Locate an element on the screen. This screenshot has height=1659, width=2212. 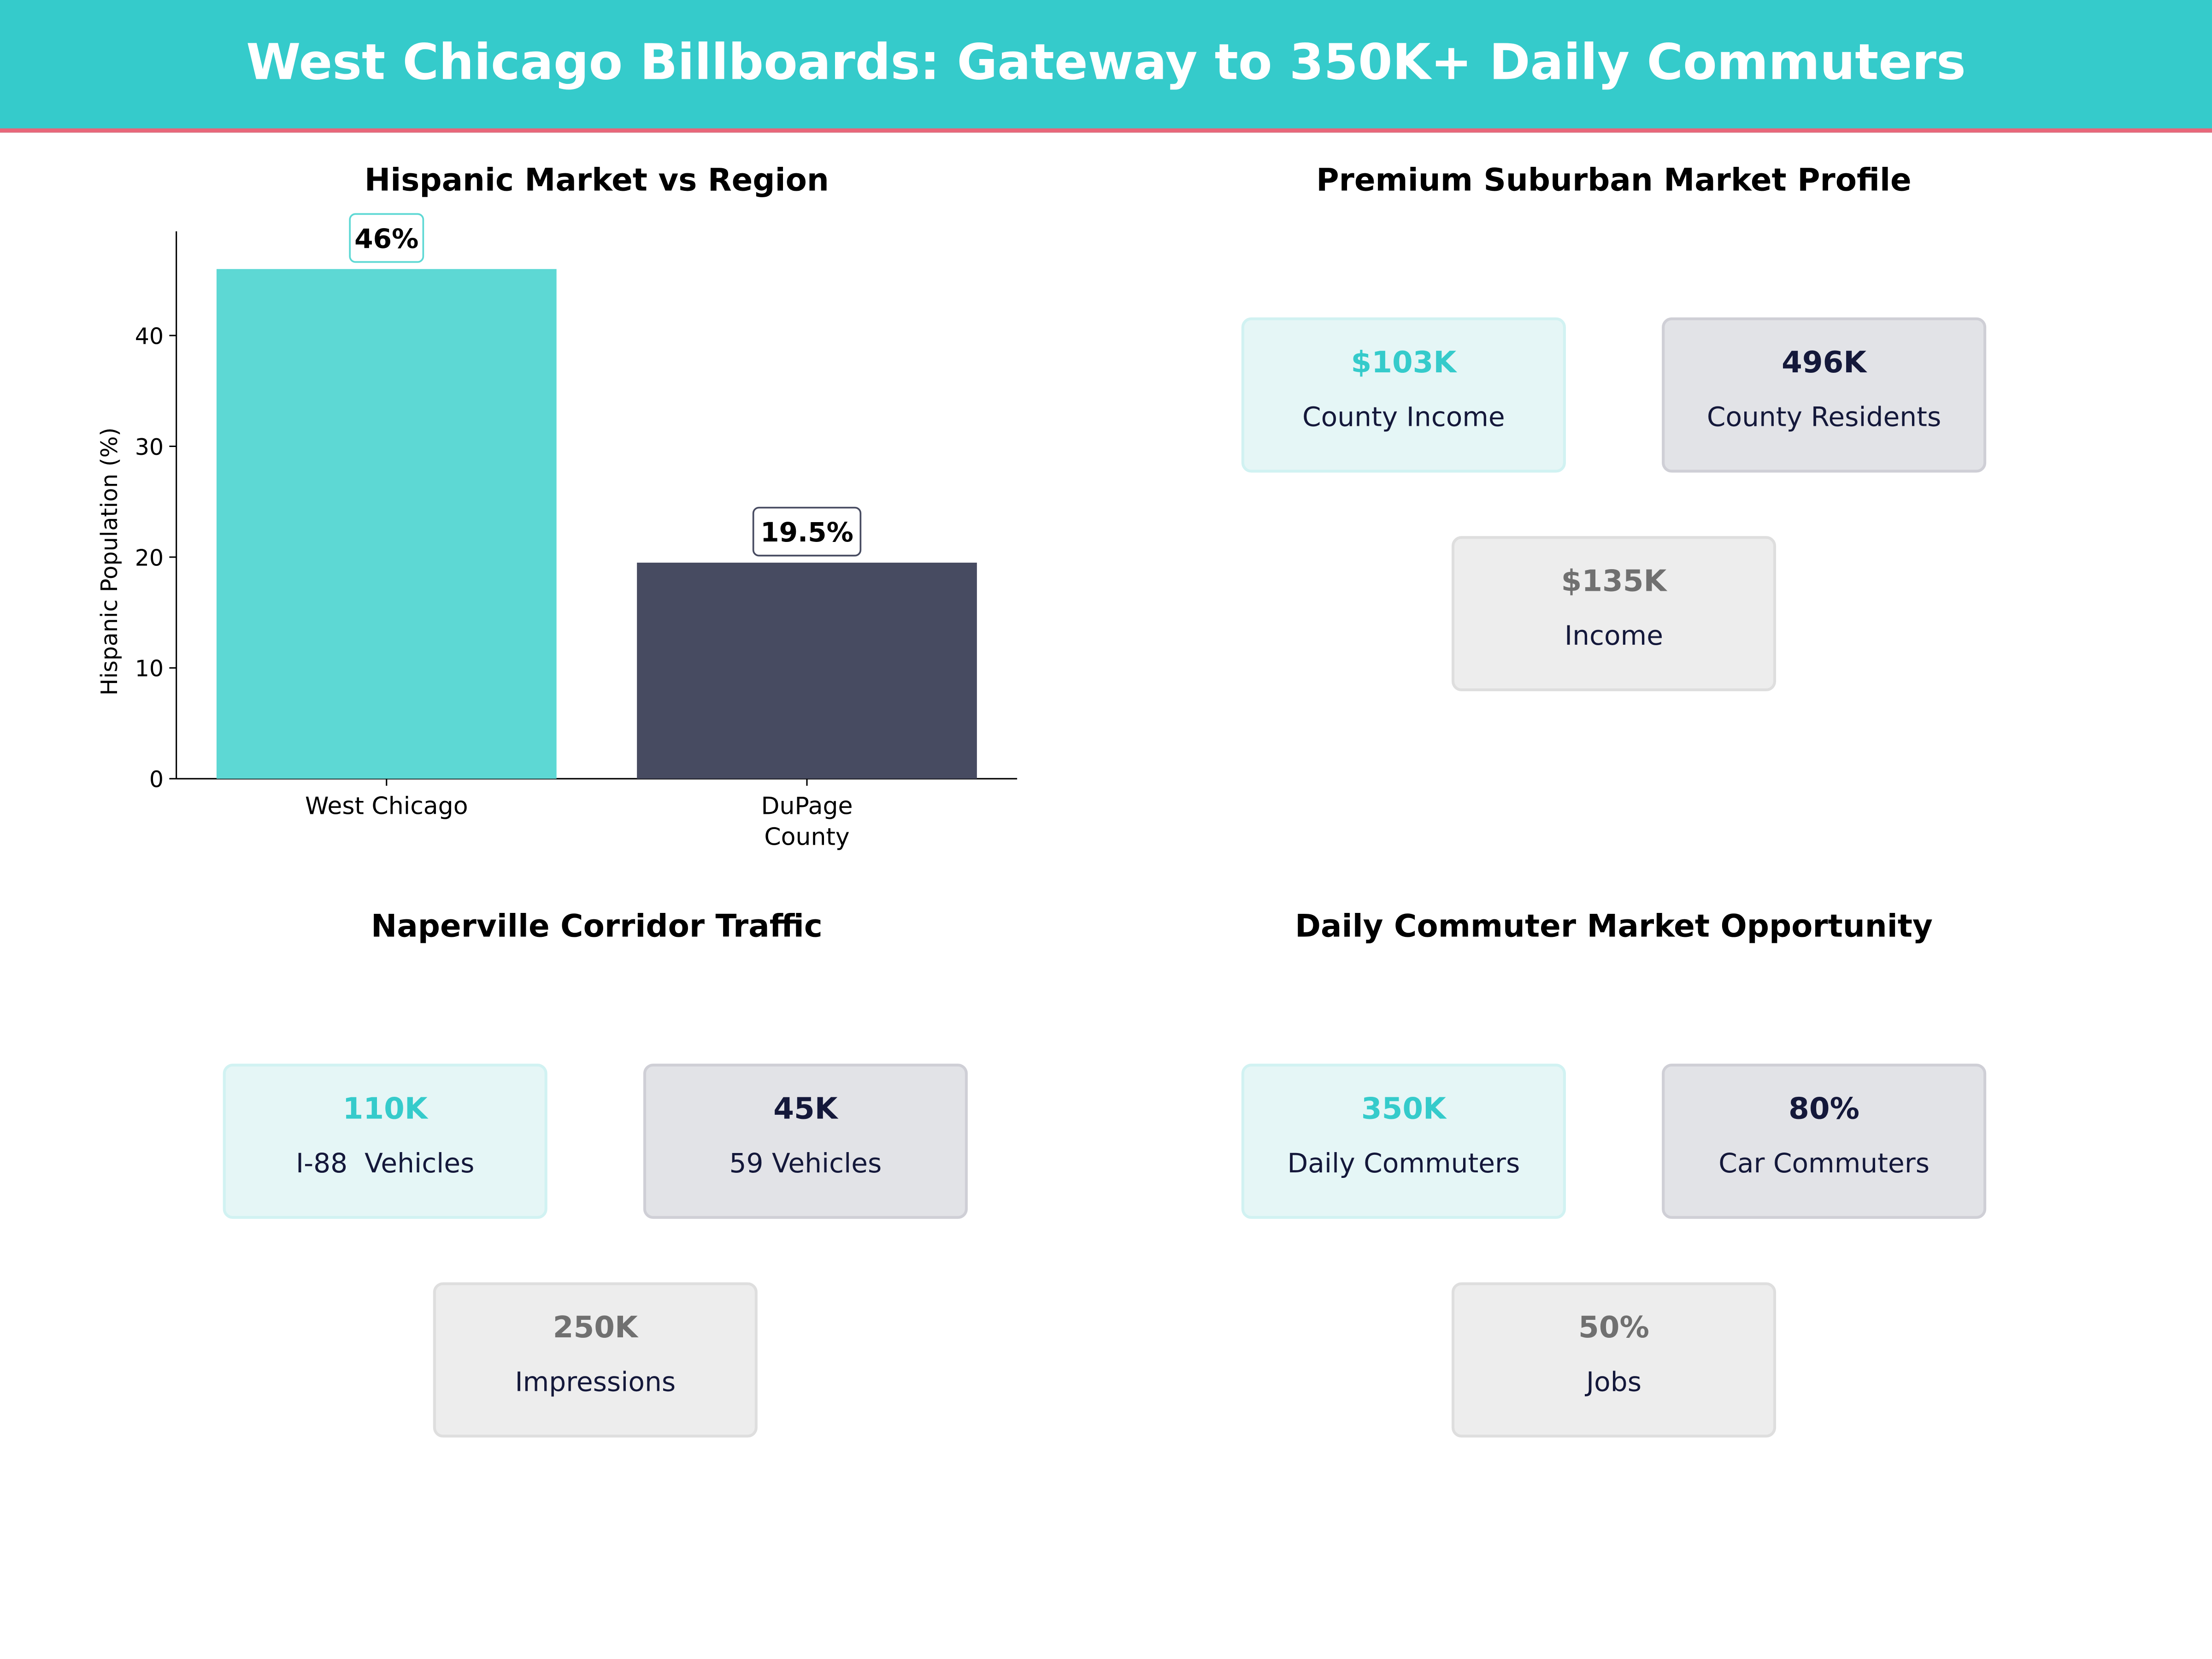
stat-card-car-commuters: 80% Car Commuters is located at coordinates (1824, 1141).